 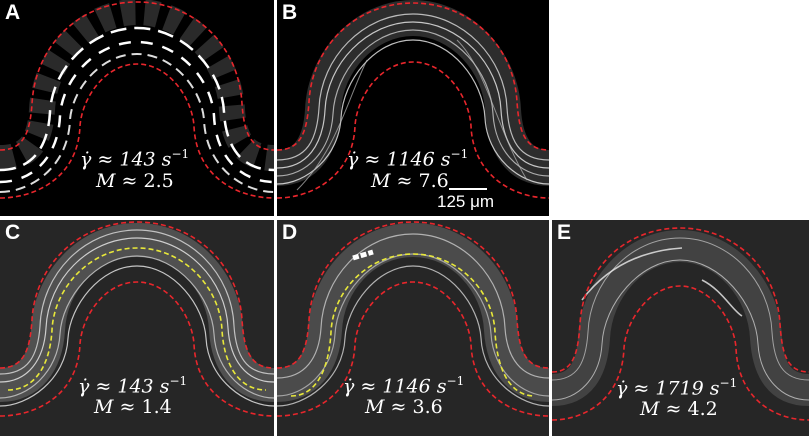 What do you see at coordinates (564, 232) in the screenshot?
I see `panel-letter: E` at bounding box center [564, 232].